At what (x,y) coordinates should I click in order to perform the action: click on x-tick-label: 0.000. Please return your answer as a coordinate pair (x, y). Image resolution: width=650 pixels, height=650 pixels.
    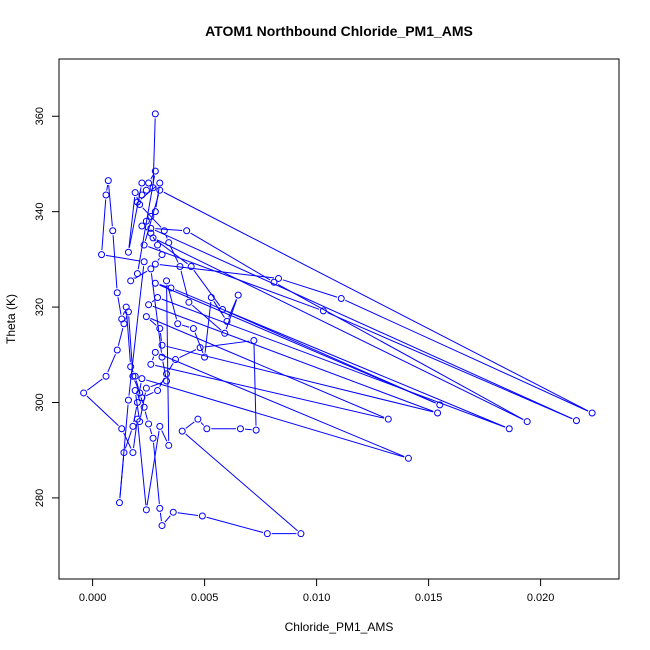
    Looking at the image, I should click on (93, 598).